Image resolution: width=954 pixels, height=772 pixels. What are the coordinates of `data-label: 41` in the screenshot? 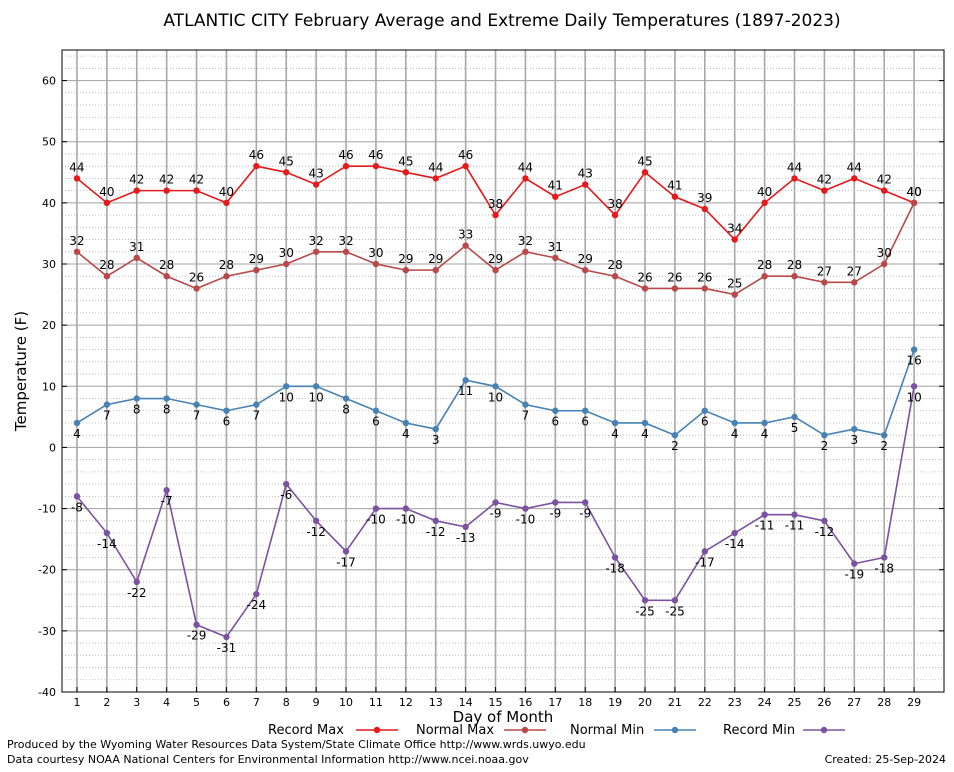 It's located at (555, 186).